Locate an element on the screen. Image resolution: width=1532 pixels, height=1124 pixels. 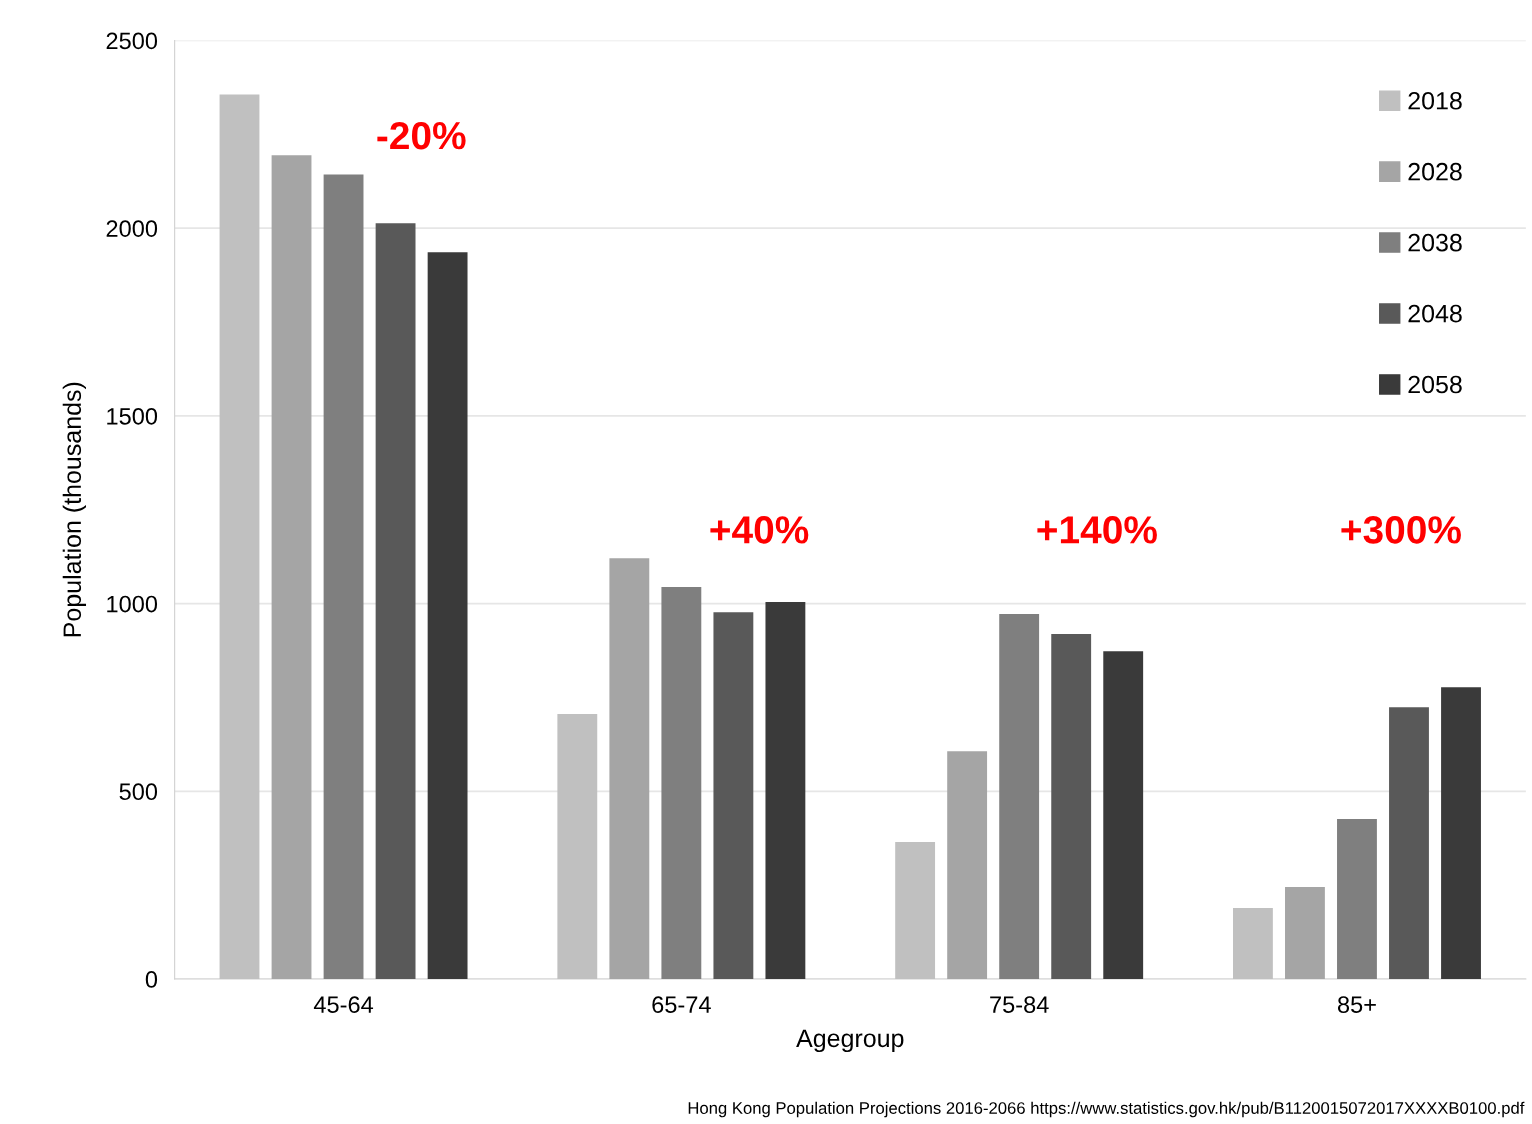
annotation: +300% is located at coordinates (1401, 530).